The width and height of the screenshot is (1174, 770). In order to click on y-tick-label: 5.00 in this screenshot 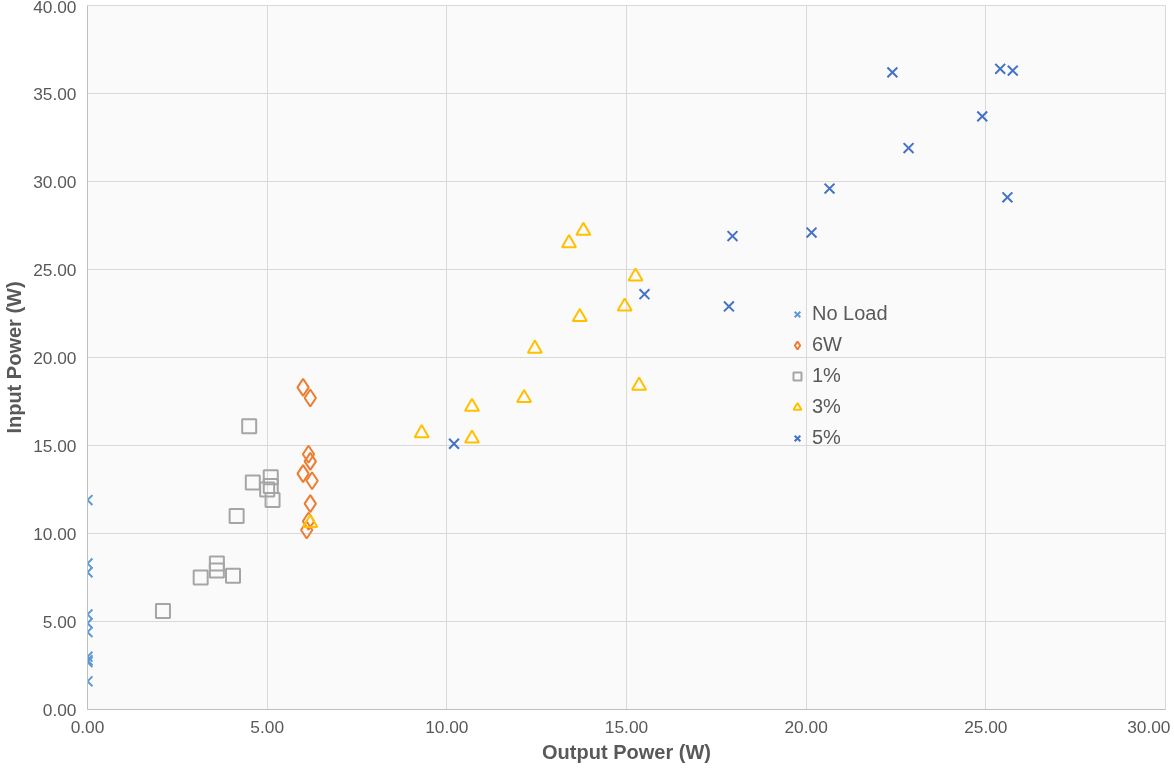, I will do `click(59, 621)`.